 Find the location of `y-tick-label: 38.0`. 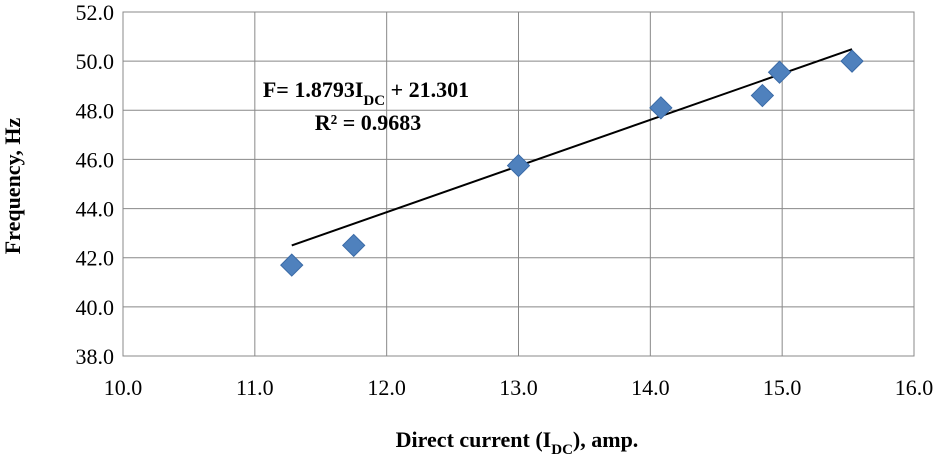

y-tick-label: 38.0 is located at coordinates (95, 356).